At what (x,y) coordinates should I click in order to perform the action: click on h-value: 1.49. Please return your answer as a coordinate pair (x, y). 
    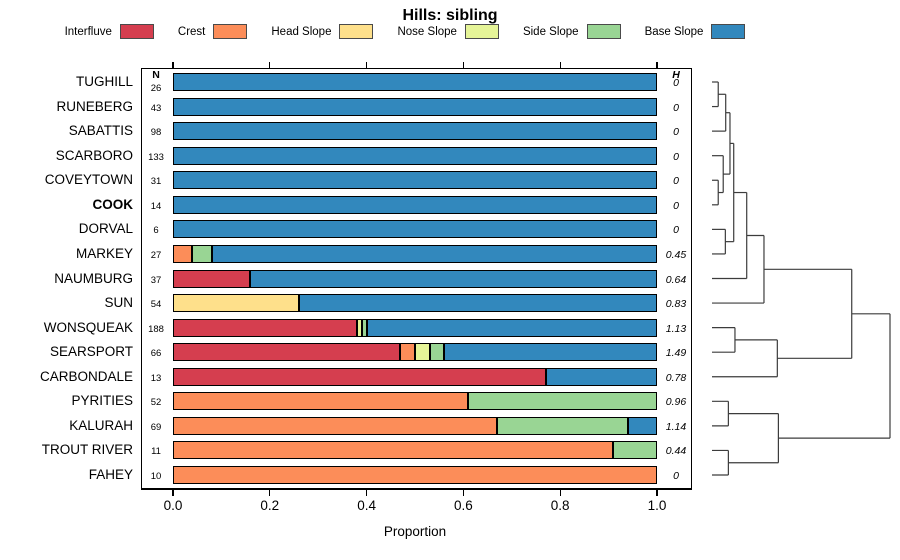
    Looking at the image, I should click on (676, 353).